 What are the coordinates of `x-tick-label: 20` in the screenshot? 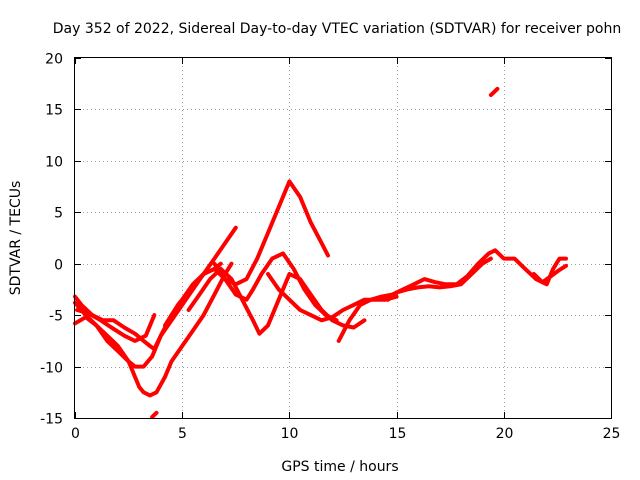 It's located at (505, 434).